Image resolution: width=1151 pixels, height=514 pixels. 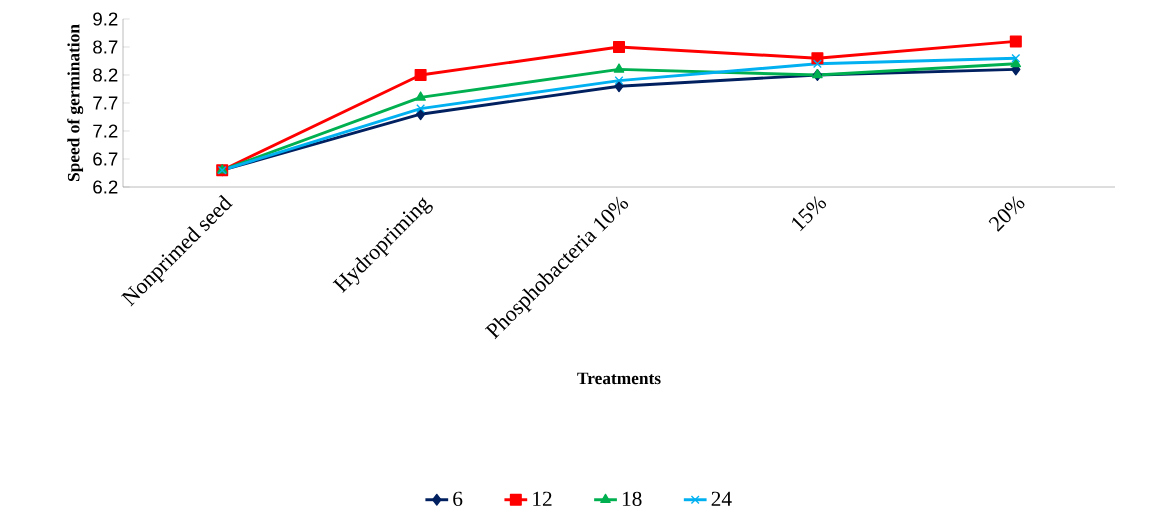 What do you see at coordinates (542, 498) in the screenshot?
I see `legend-label: 12` at bounding box center [542, 498].